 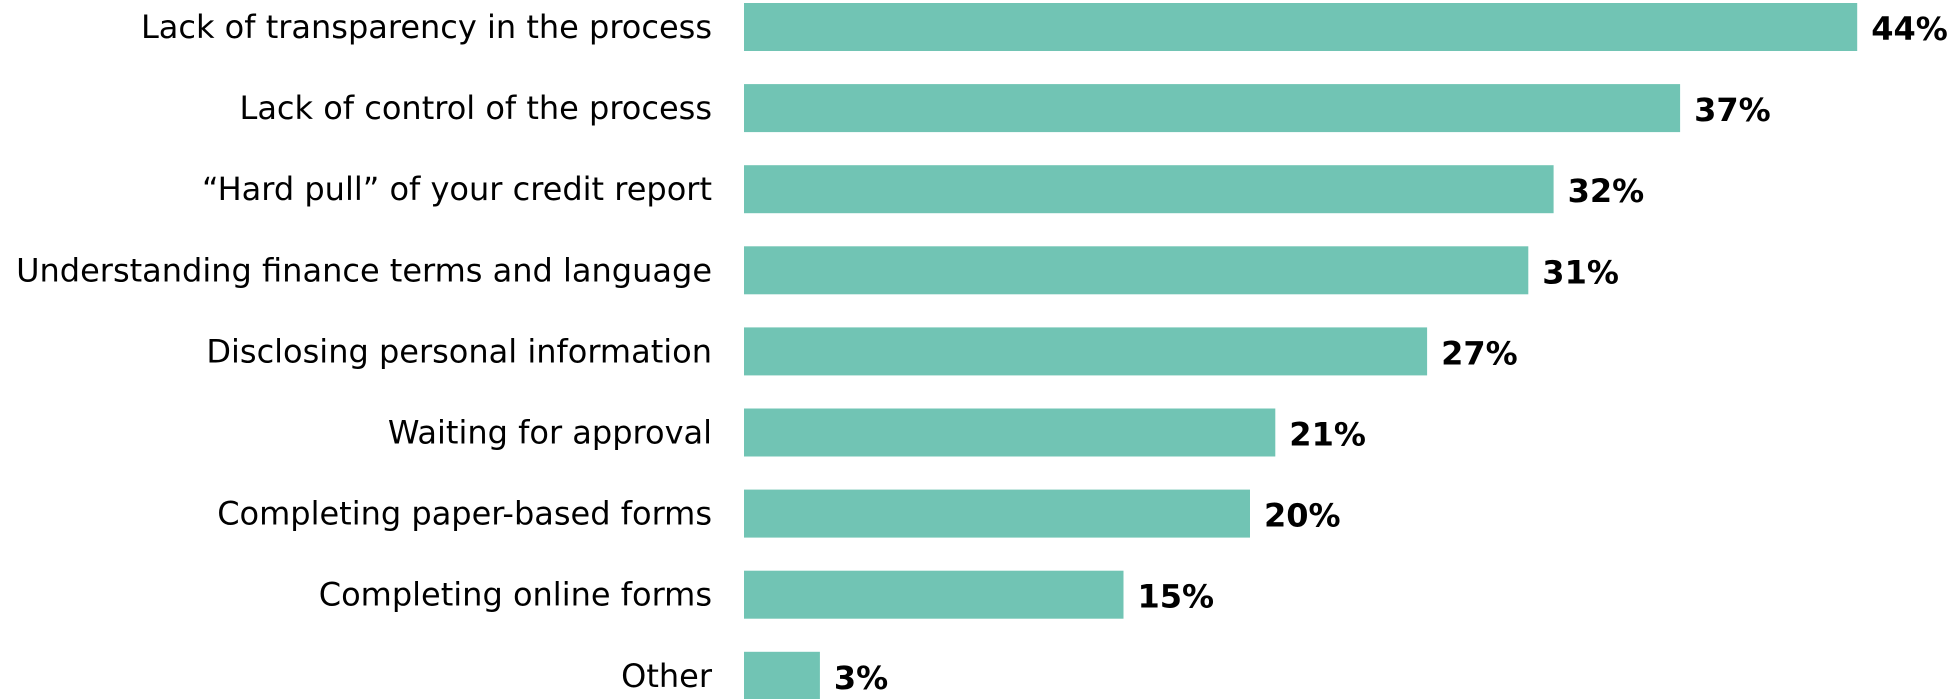 What do you see at coordinates (1606, 191) in the screenshot?
I see `value-label: 32%` at bounding box center [1606, 191].